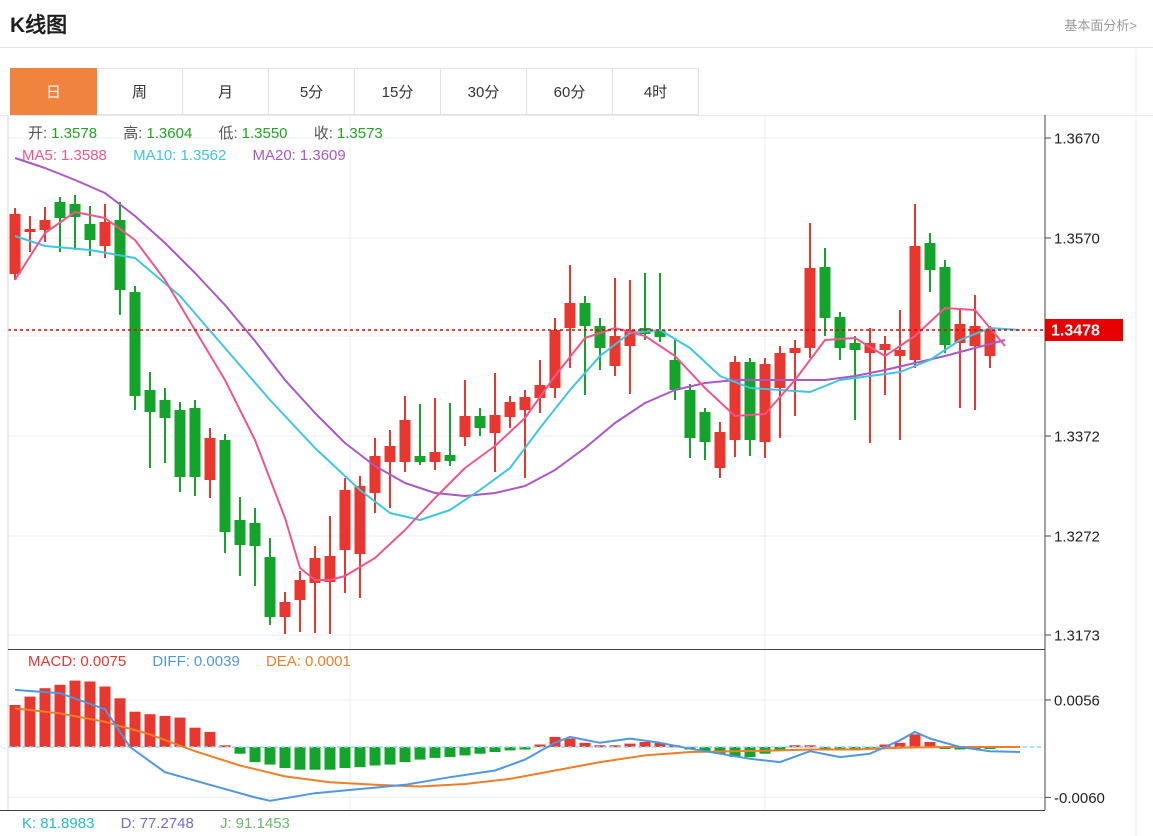  Describe the element at coordinates (64, 155) in the screenshot. I see `ma5-value: MA5: 1.3588` at that location.